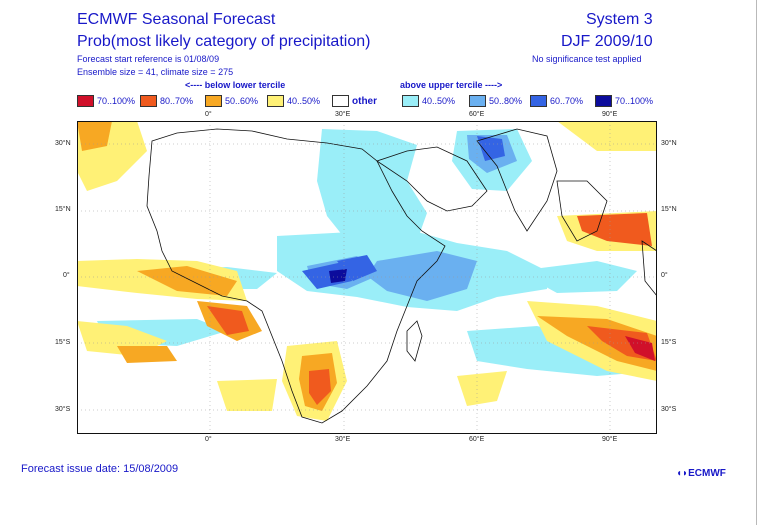 This screenshot has height=525, width=765. I want to click on legend-below-label: <---- below lower tercile, so click(235, 85).